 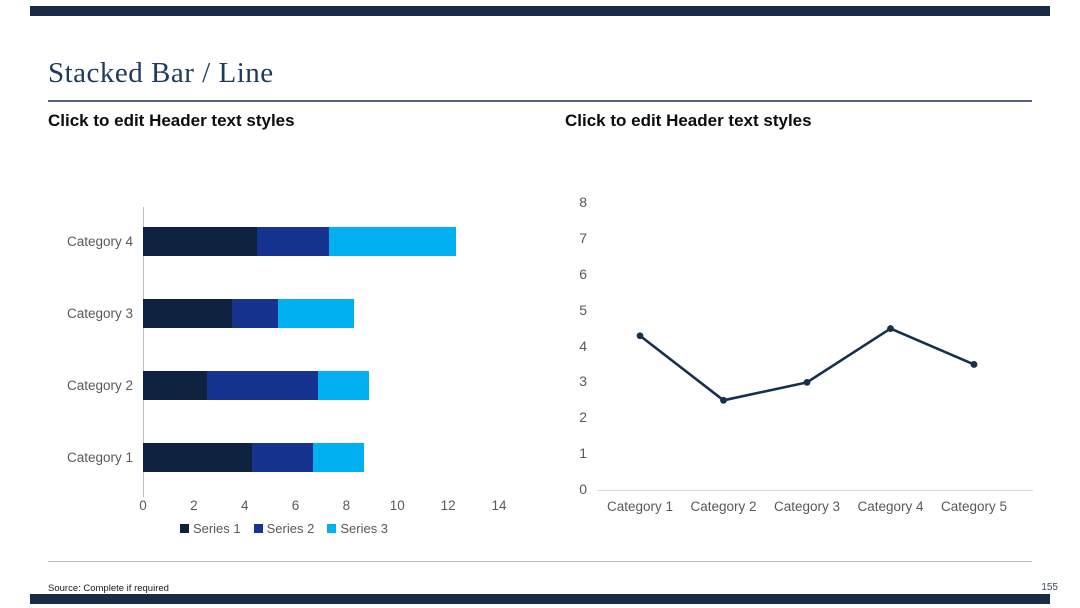 What do you see at coordinates (815, 490) in the screenshot?
I see `line-chart-x-axis-line` at bounding box center [815, 490].